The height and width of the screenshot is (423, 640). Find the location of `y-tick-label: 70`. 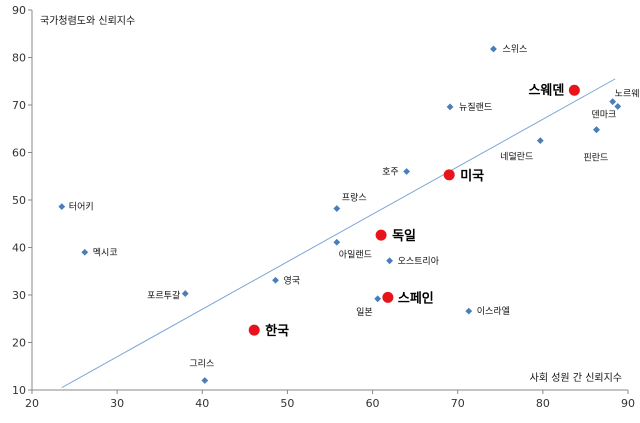

y-tick-label: 70 is located at coordinates (19, 105).